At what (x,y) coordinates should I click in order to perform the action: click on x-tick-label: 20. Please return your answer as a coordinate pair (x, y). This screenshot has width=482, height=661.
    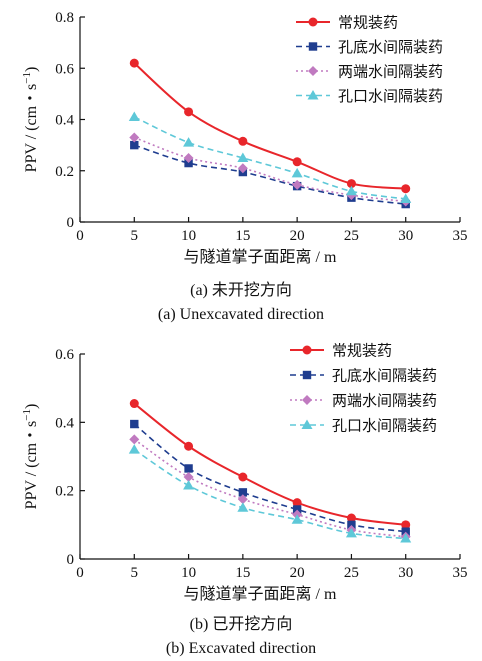
    Looking at the image, I should click on (297, 236).